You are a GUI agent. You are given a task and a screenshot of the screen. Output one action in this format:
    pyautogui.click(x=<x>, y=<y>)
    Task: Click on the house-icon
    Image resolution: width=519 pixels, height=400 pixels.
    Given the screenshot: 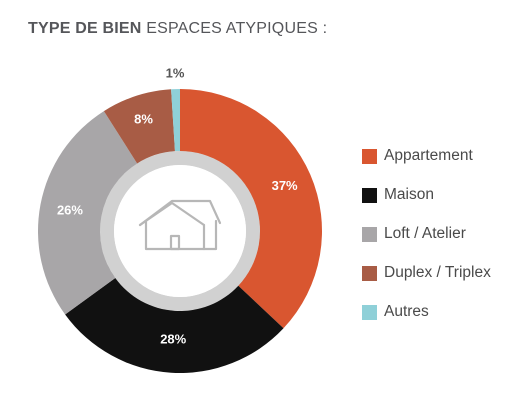 What is the action you would take?
    pyautogui.click(x=180, y=225)
    